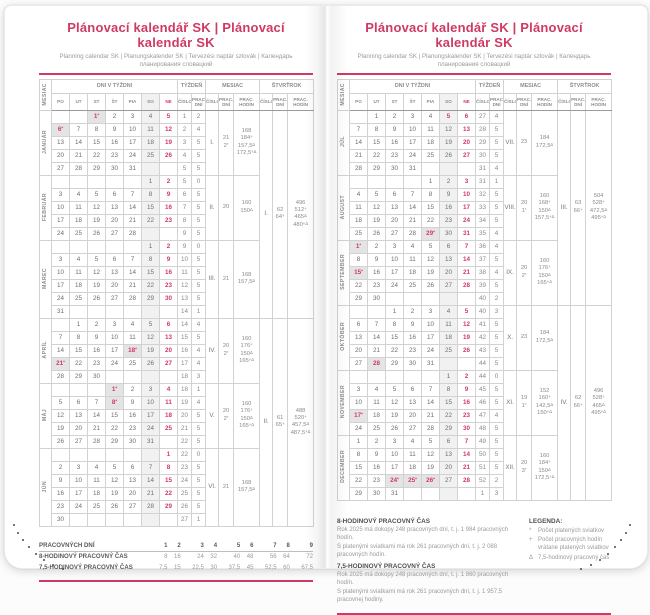 The width and height of the screenshot is (650, 615). I want to click on week-number-cell: 14, so click(185, 325).